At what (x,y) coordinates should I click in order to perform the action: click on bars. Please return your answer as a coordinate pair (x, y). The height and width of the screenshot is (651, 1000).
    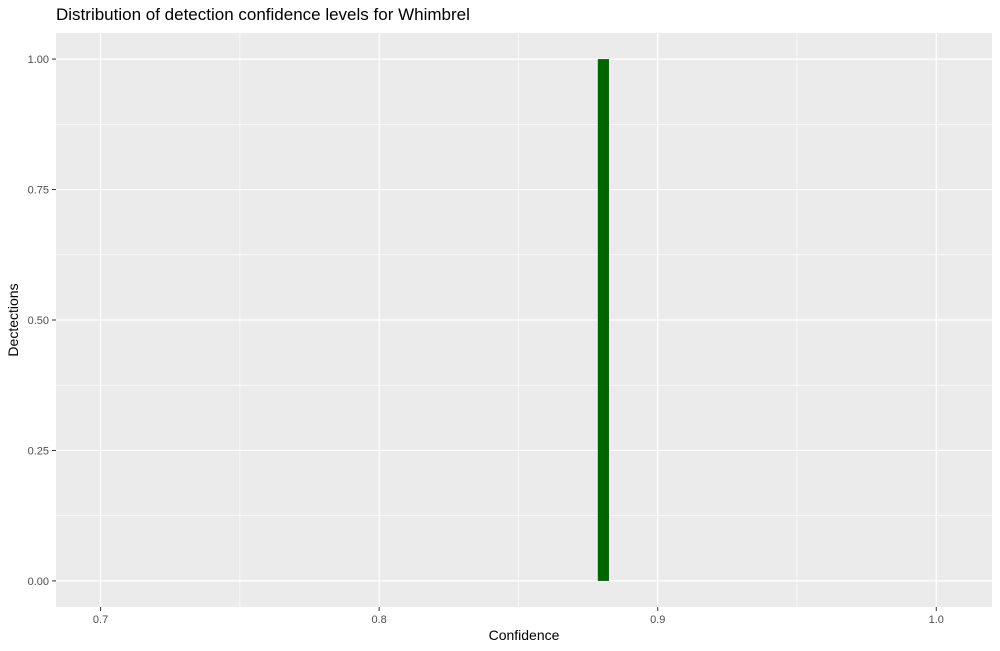
    Looking at the image, I should click on (603, 320).